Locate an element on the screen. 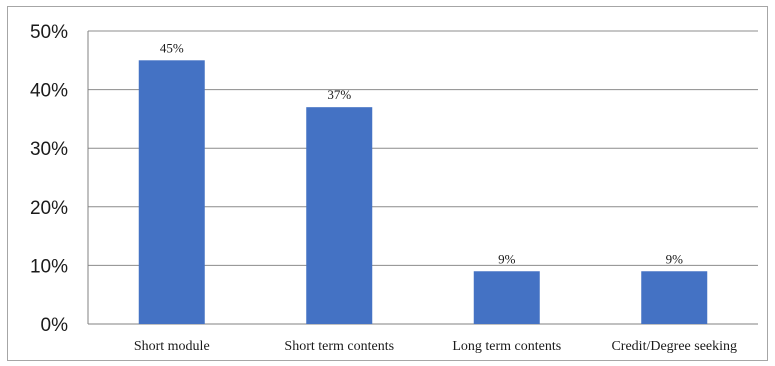 The height and width of the screenshot is (366, 775). y-tick-label: 10% is located at coordinates (49, 266).